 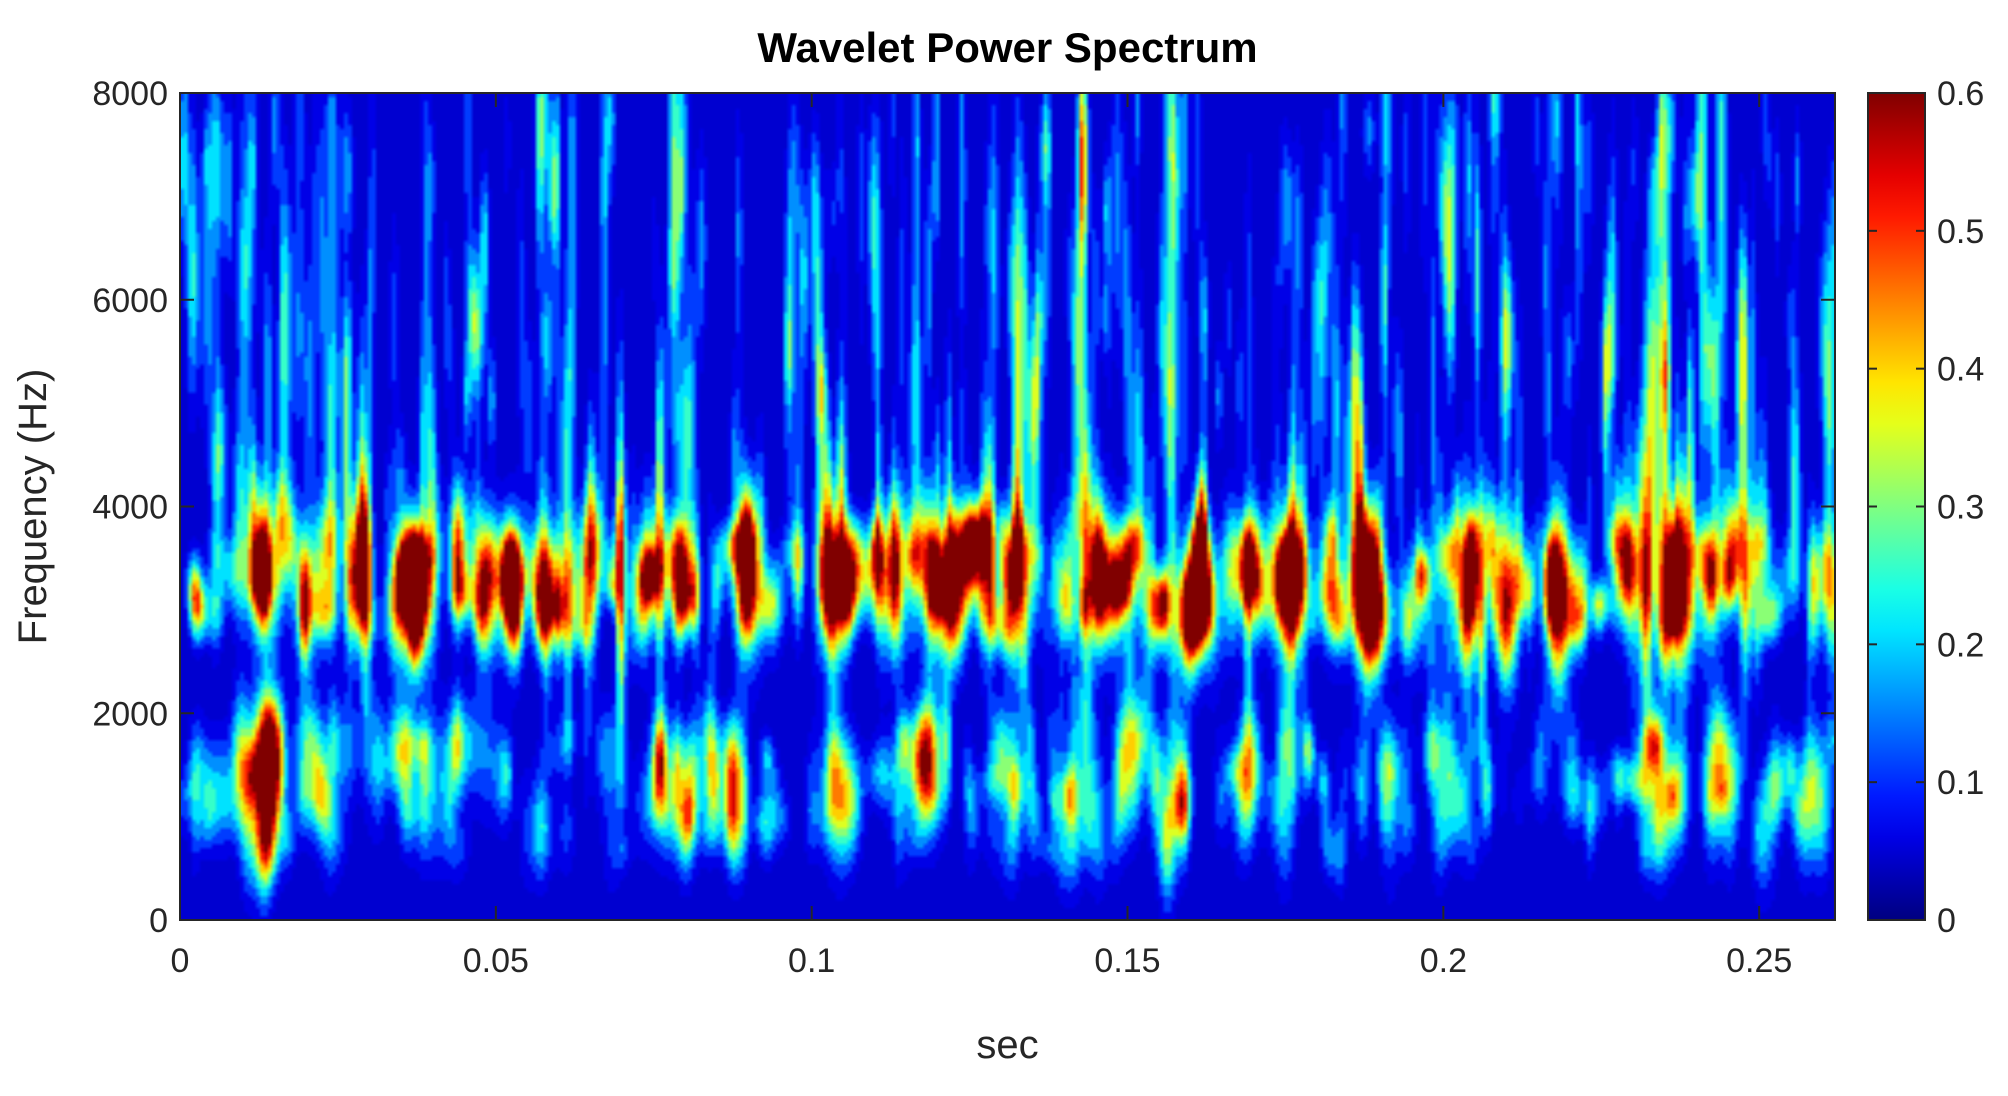 I want to click on x-tick-label: 0, so click(x=180, y=961).